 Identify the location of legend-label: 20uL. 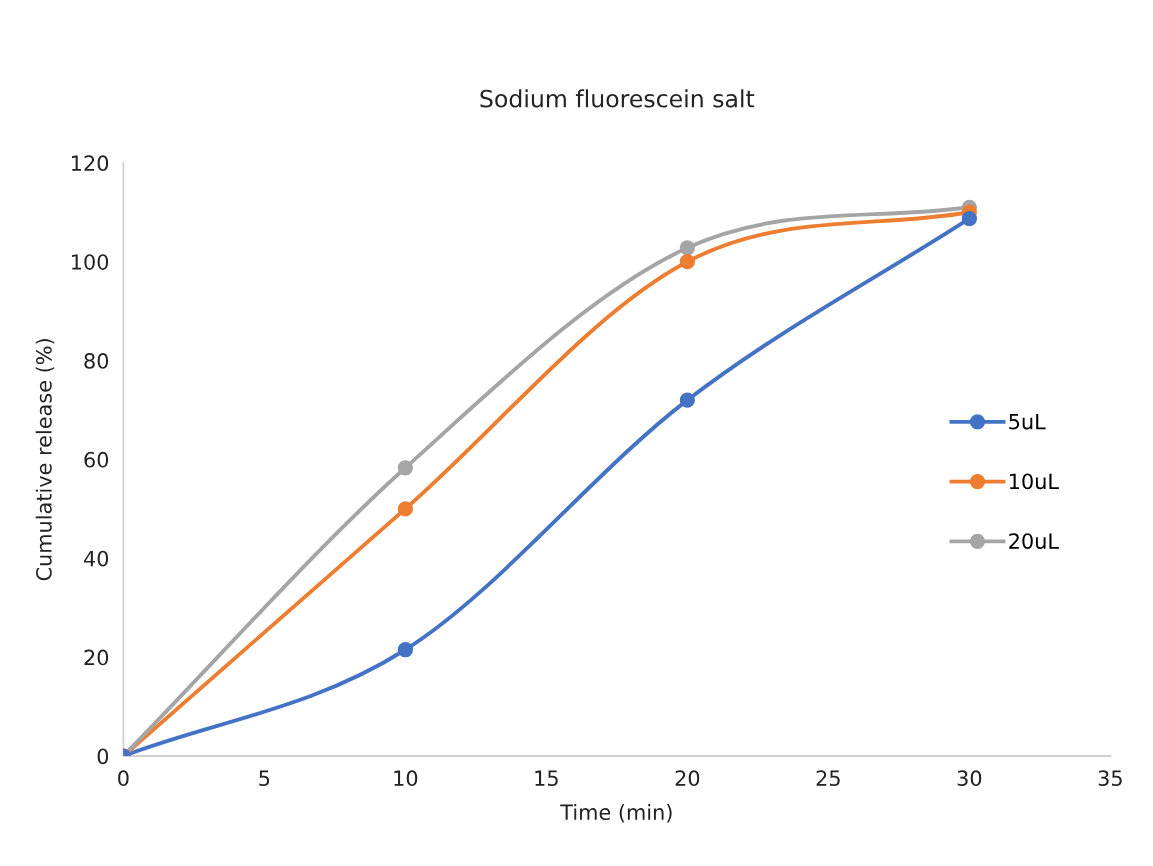
(1034, 541).